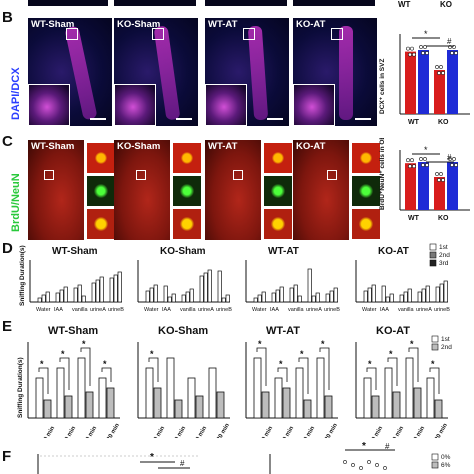 This screenshot has width=474, height=474. Describe the element at coordinates (7, 248) in the screenshot. I see `panel-d-label: D` at that location.